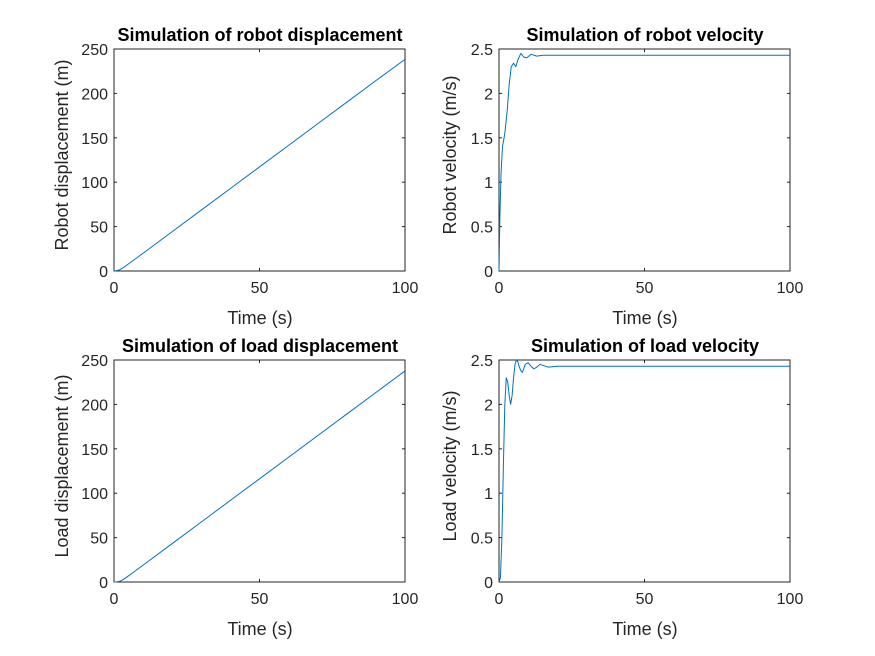 This screenshot has width=875, height=656. What do you see at coordinates (62, 154) in the screenshot?
I see `y-axis-label: Robot displacement (m)` at bounding box center [62, 154].